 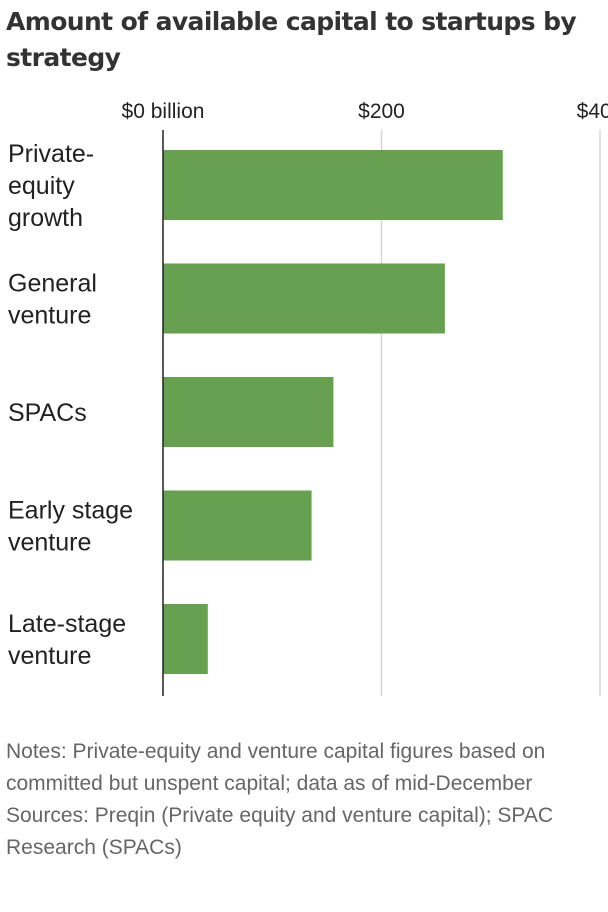 What do you see at coordinates (52, 300) in the screenshot?
I see `category-label: General venture` at bounding box center [52, 300].